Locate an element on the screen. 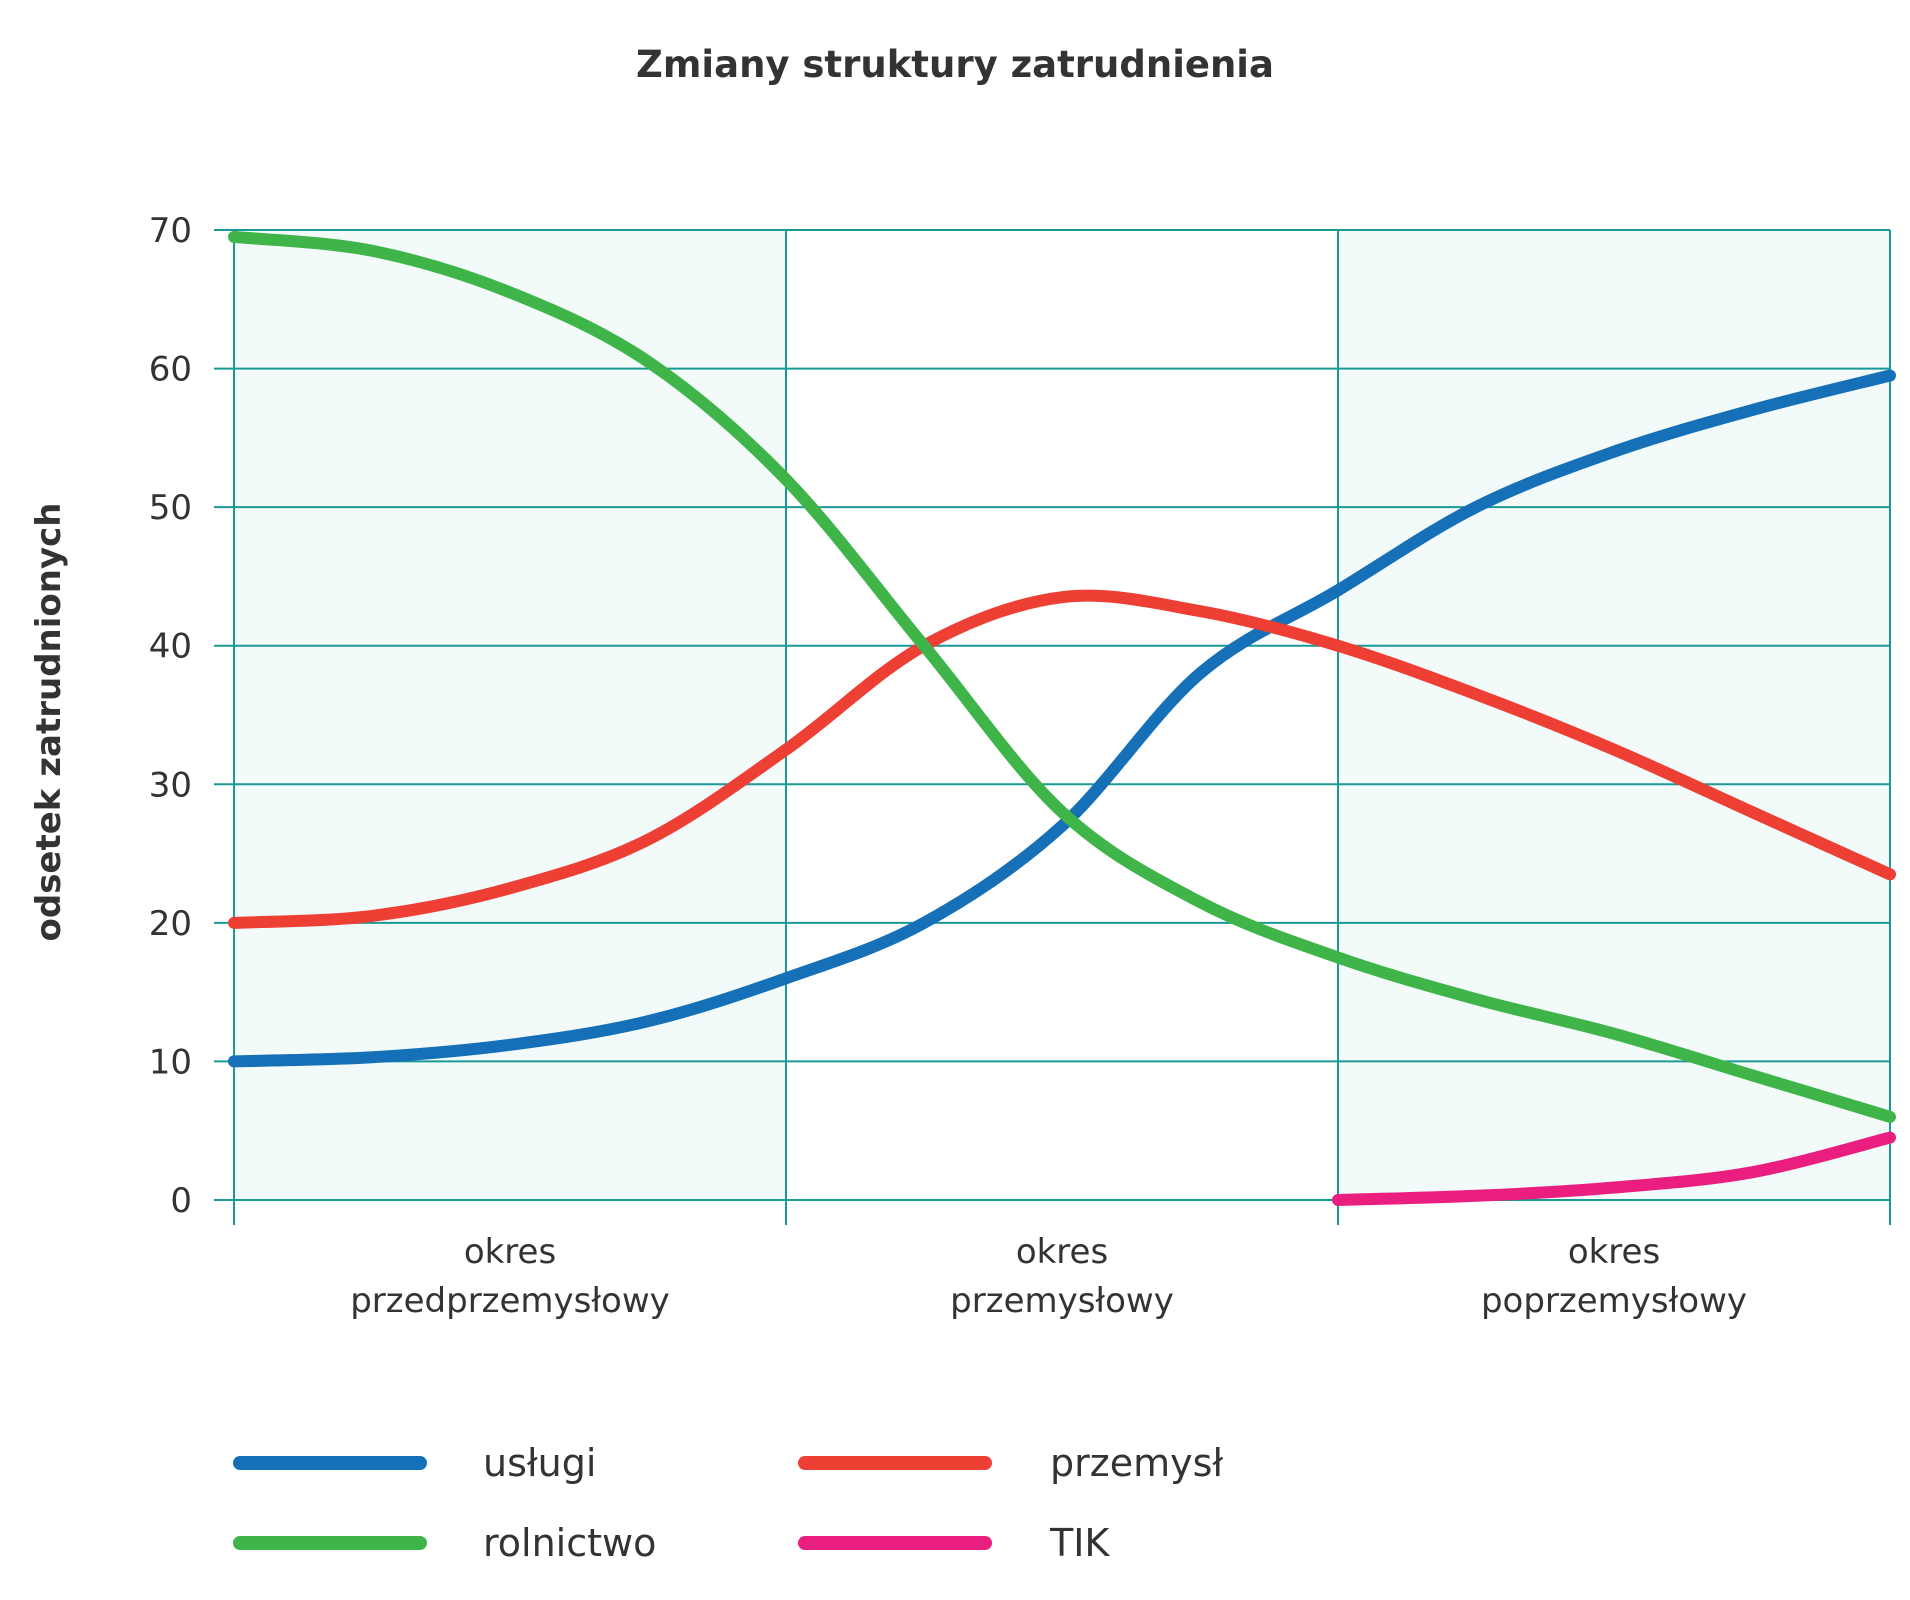 Image resolution: width=1910 pixels, height=1600 pixels. y-tick-label: 40 is located at coordinates (170, 647).